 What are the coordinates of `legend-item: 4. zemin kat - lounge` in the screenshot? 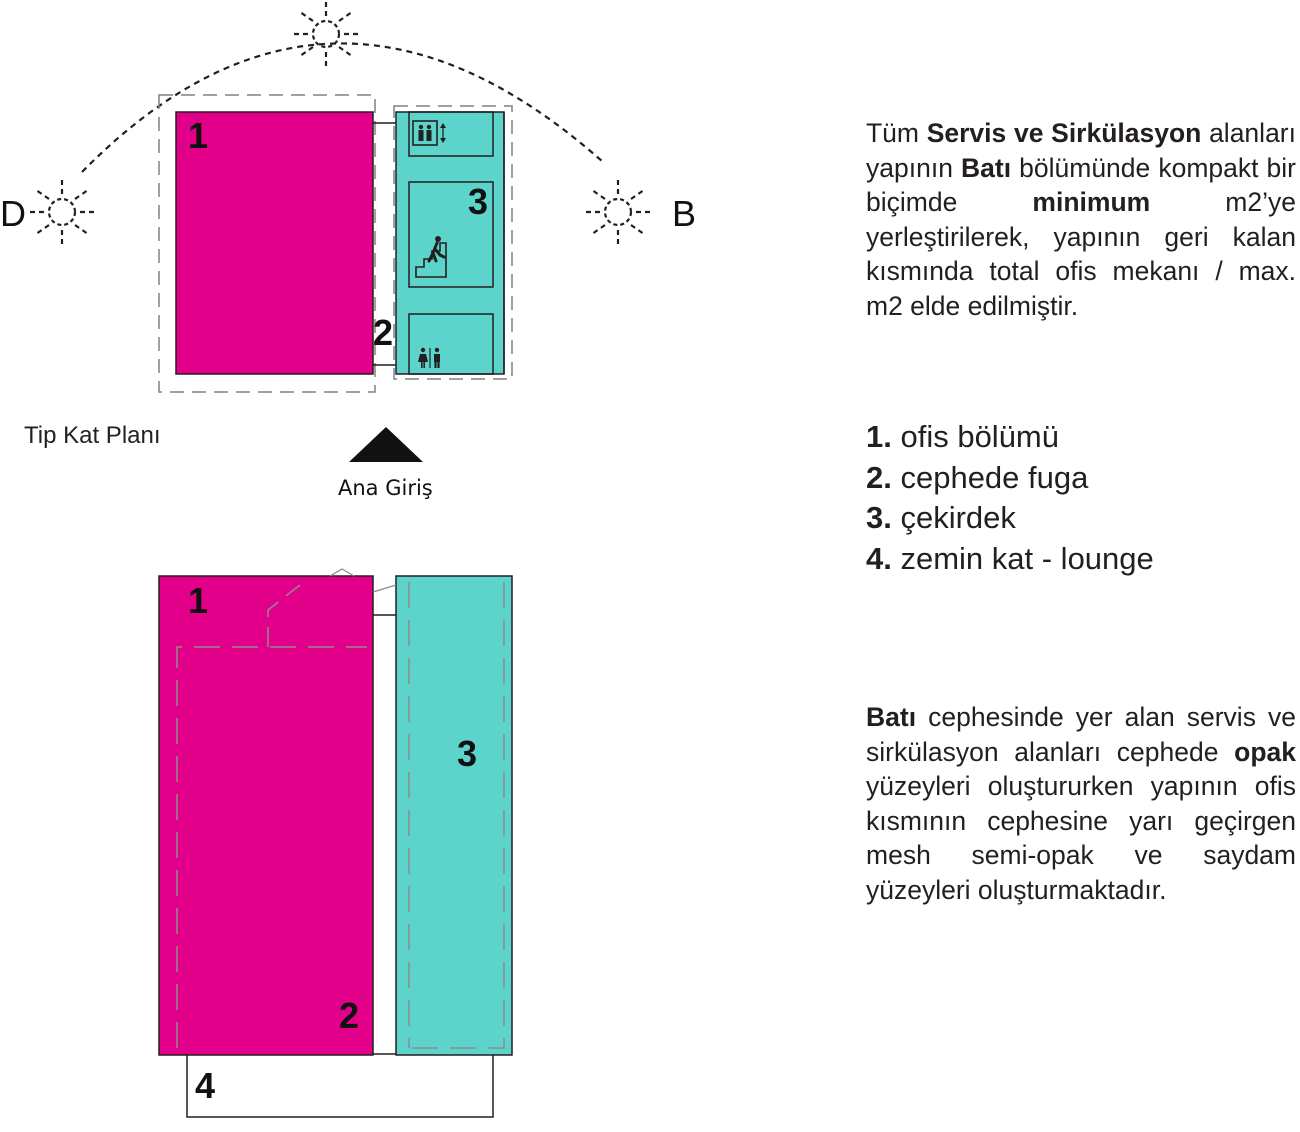 It's located at (1010, 559).